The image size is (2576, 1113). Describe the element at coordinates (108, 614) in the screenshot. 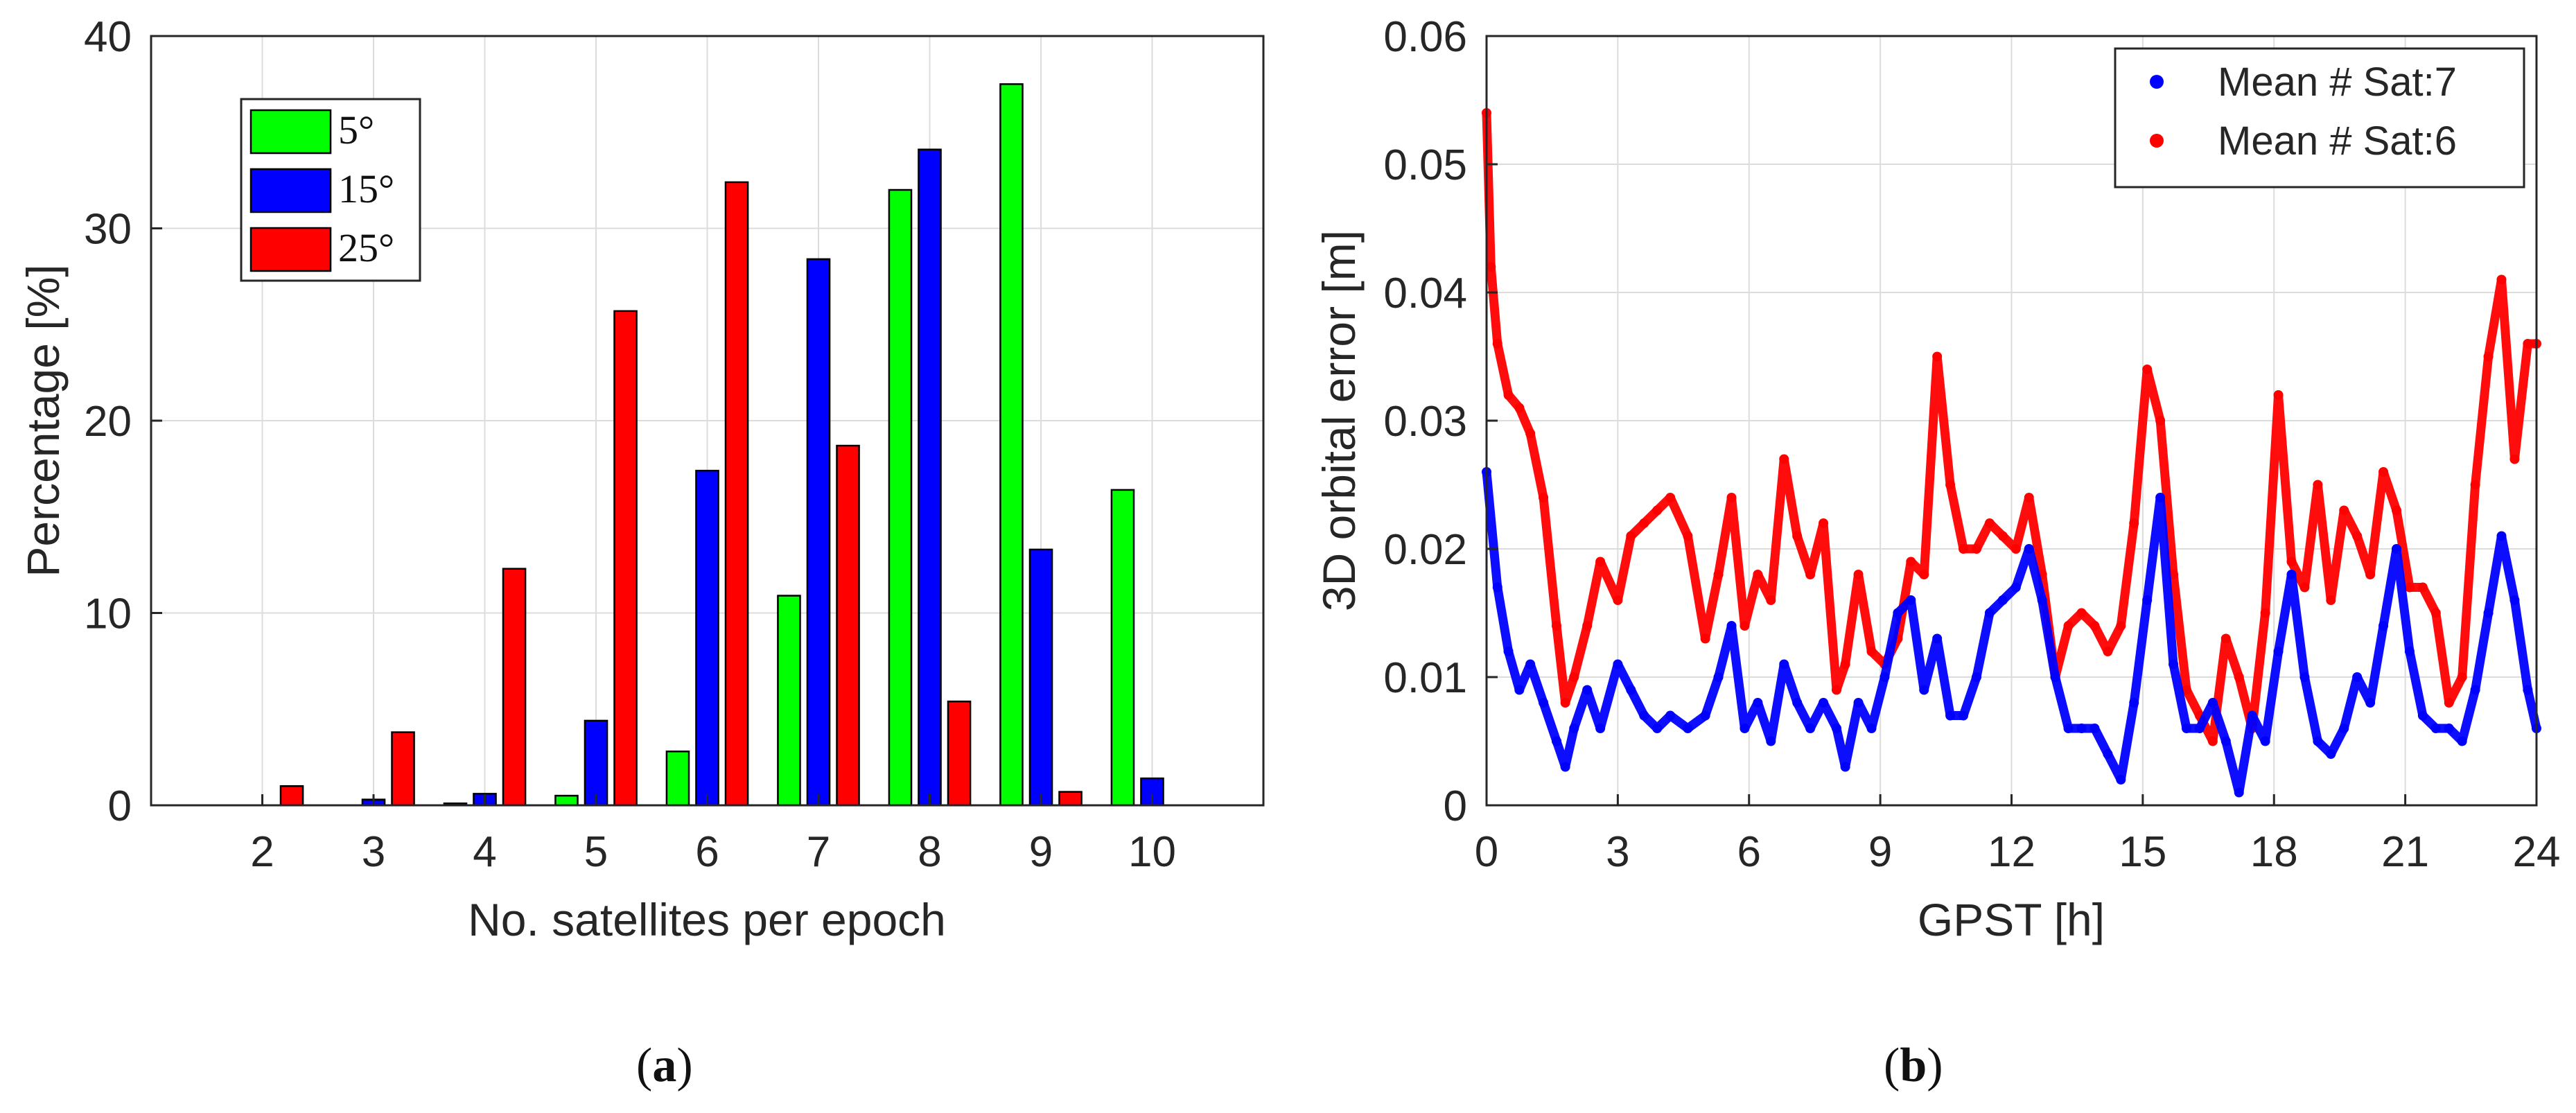

I see `bar-y-tick-label: 10` at that location.